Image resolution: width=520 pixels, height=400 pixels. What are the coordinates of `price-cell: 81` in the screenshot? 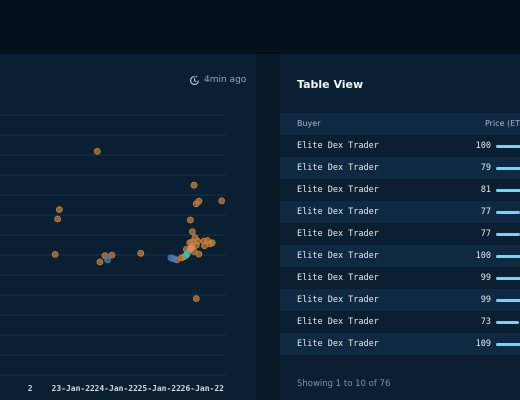 It's located at (485, 190).